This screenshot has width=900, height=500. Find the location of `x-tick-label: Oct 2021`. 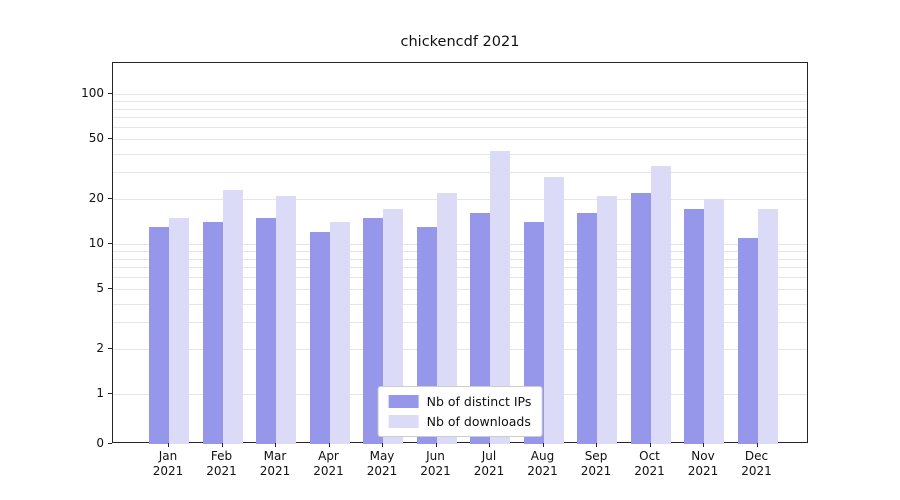

x-tick-label: Oct 2021 is located at coordinates (650, 464).